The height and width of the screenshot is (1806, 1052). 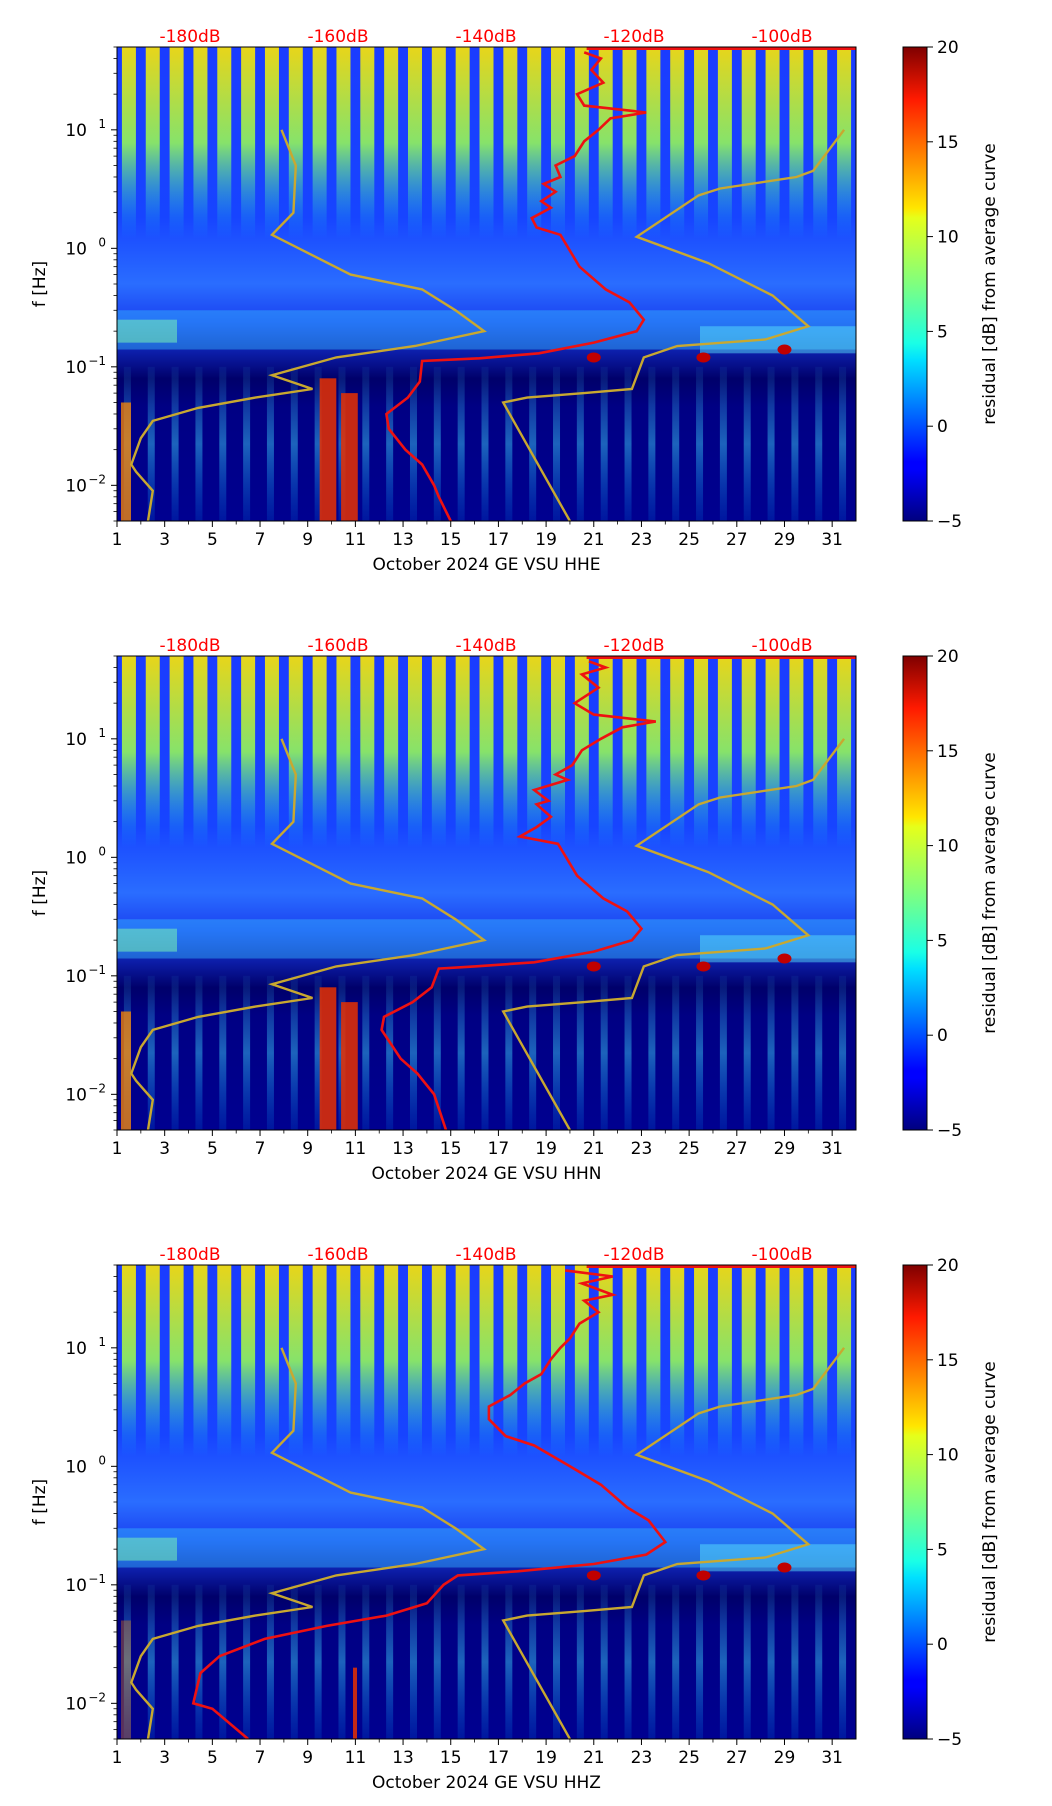 What do you see at coordinates (832, 540) in the screenshot?
I see `x-tick-label: 31` at bounding box center [832, 540].